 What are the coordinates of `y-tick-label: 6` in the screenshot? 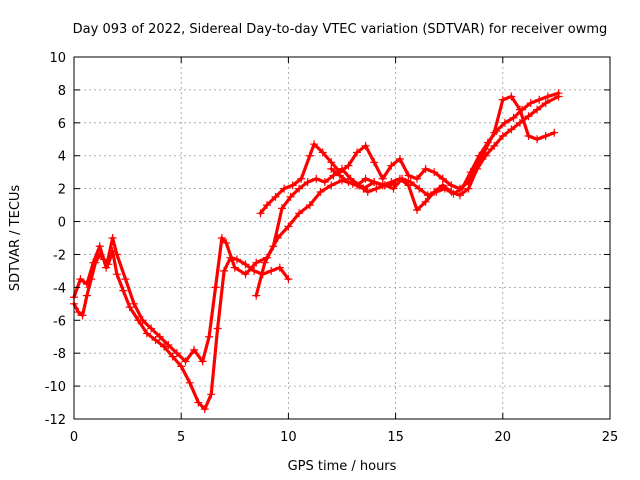 It's located at (62, 124).